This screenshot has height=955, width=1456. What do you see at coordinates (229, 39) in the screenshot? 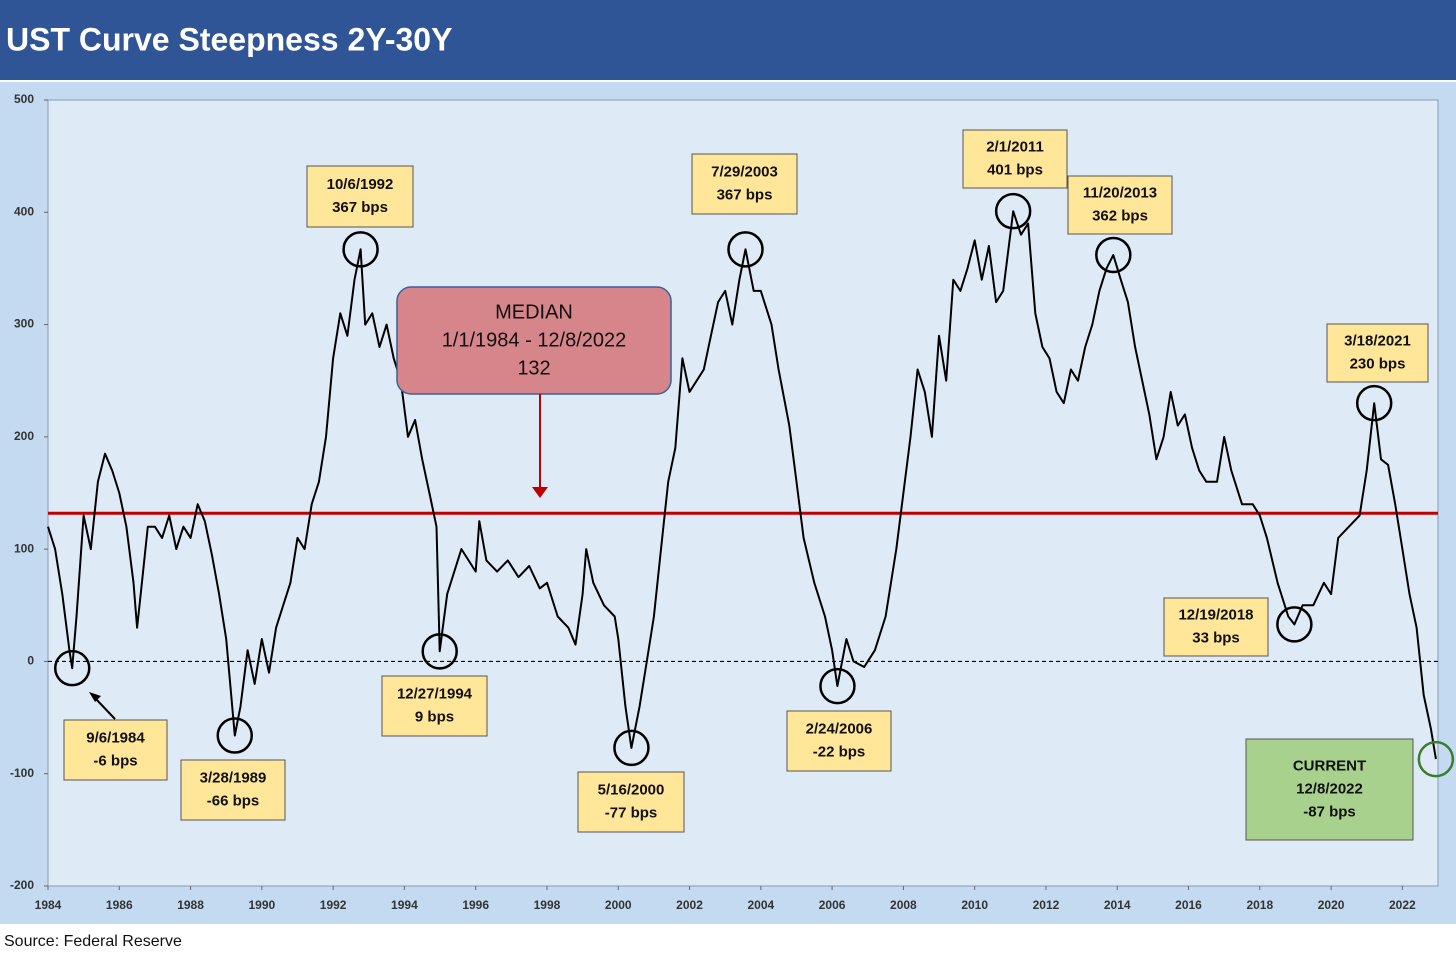
I see `chart-title: UST Curve Steepness 2Y-30Y` at bounding box center [229, 39].